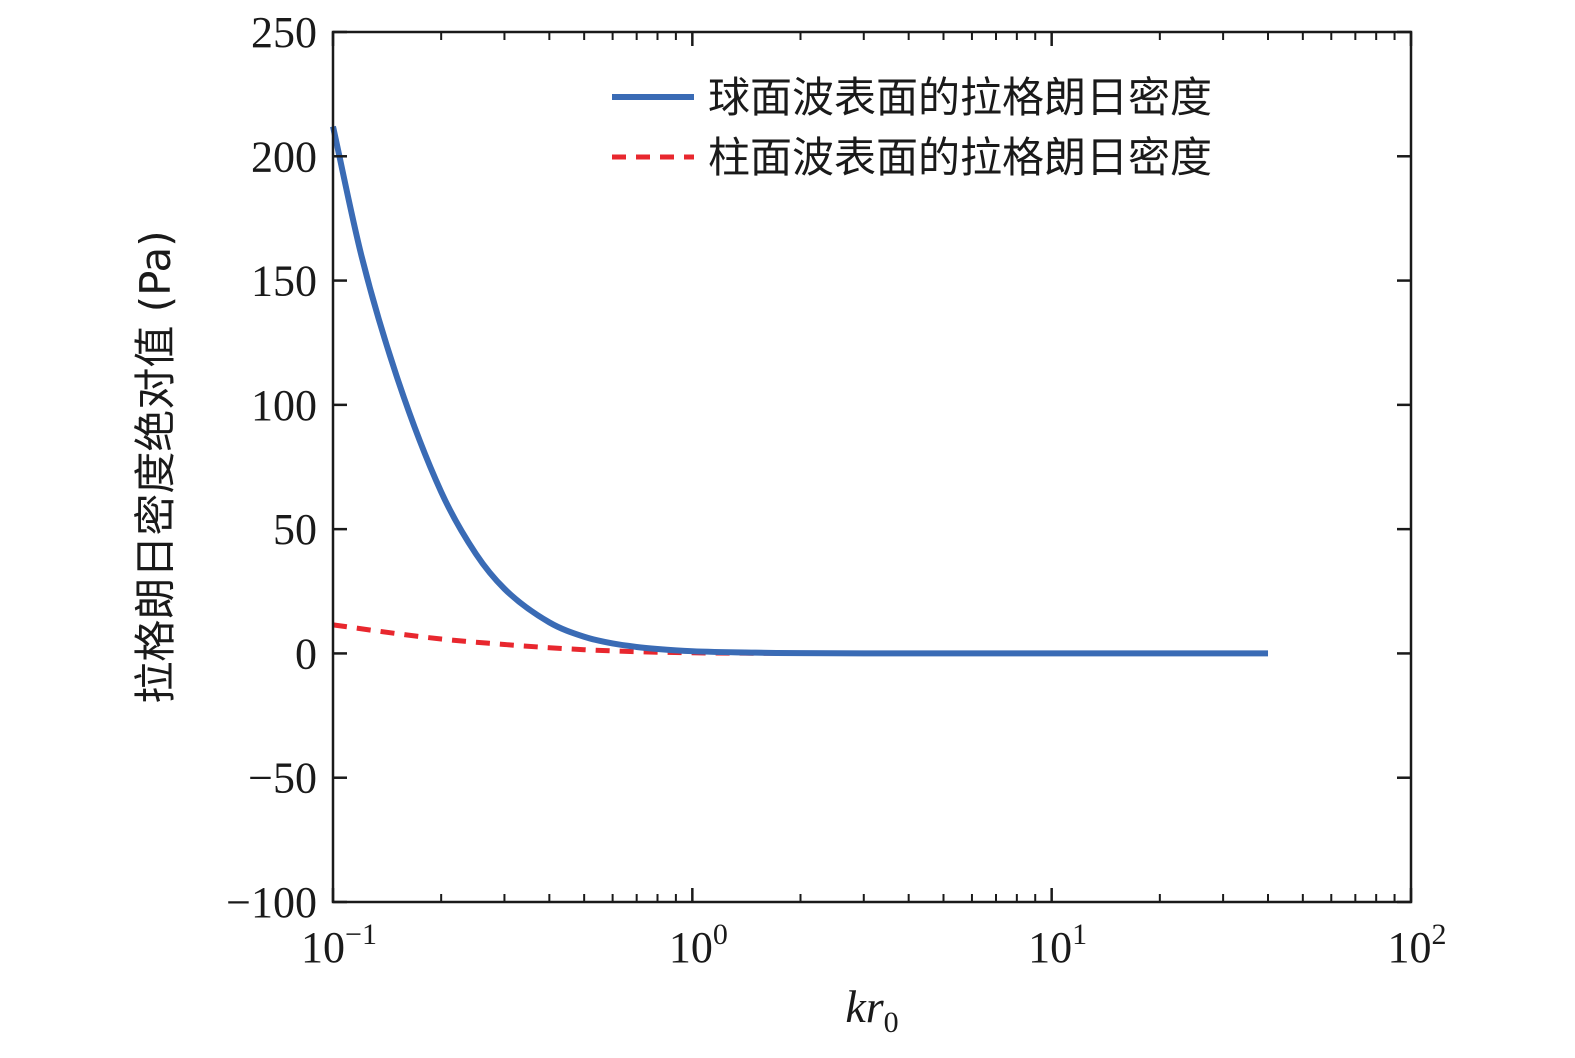 The width and height of the screenshot is (1575, 1058). What do you see at coordinates (960, 97) in the screenshot?
I see `legend-label-1: 球面波表面的拉格朗日密度` at bounding box center [960, 97].